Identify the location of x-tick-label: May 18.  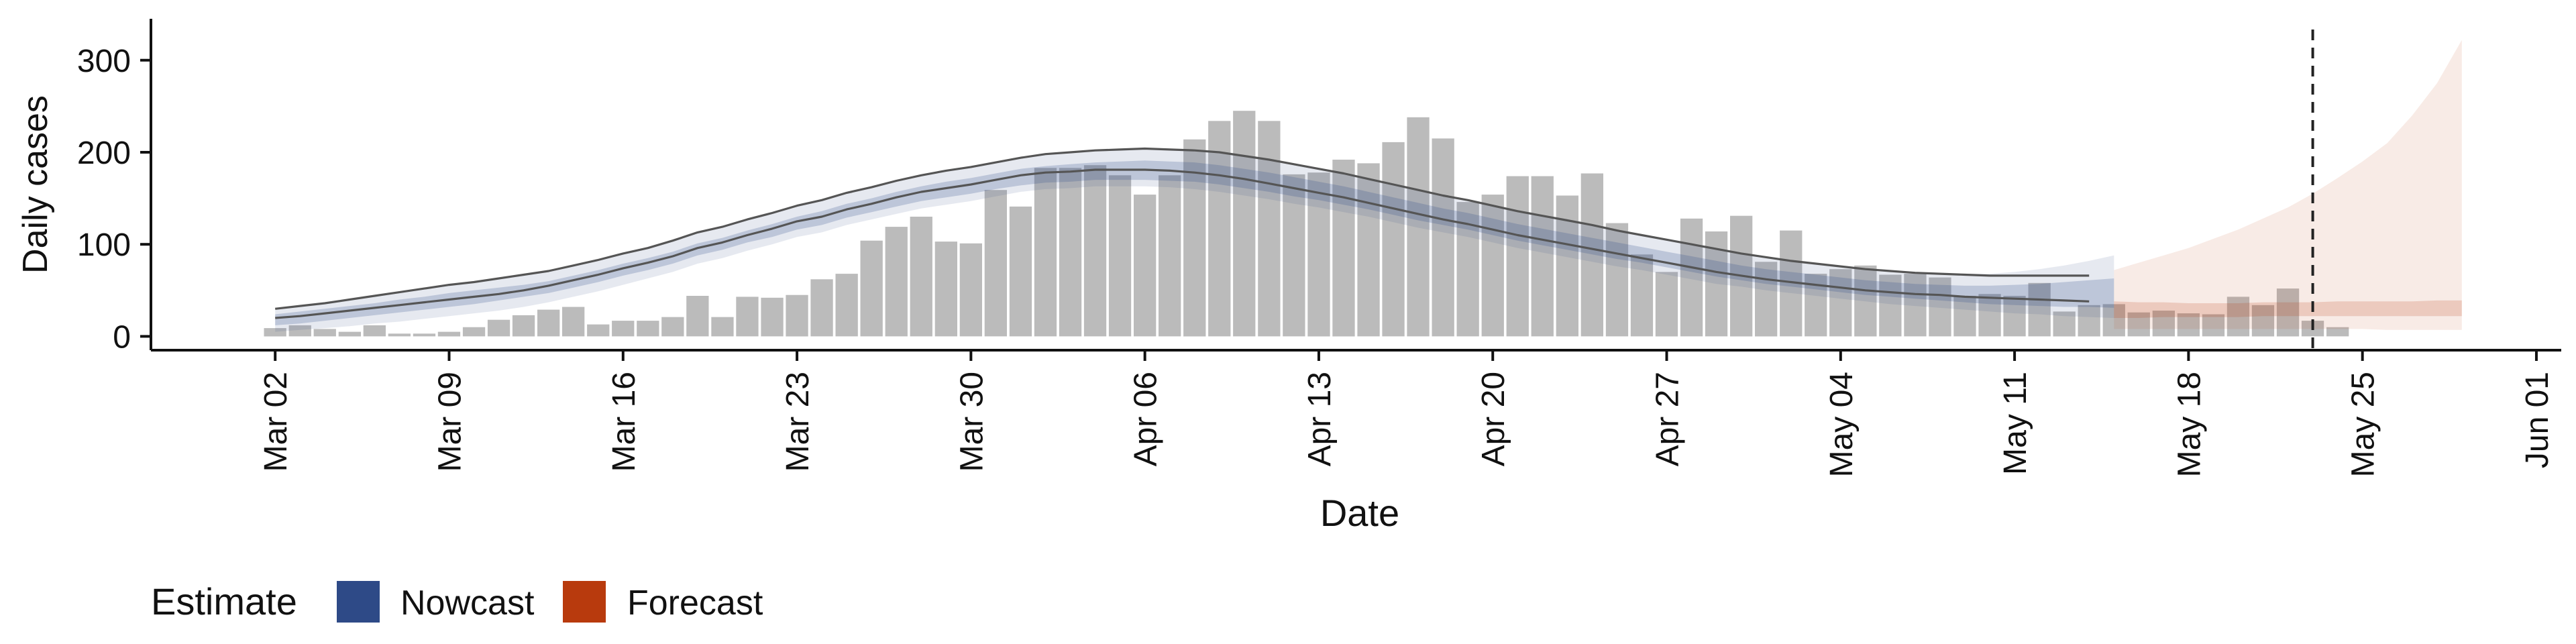
(2189, 424).